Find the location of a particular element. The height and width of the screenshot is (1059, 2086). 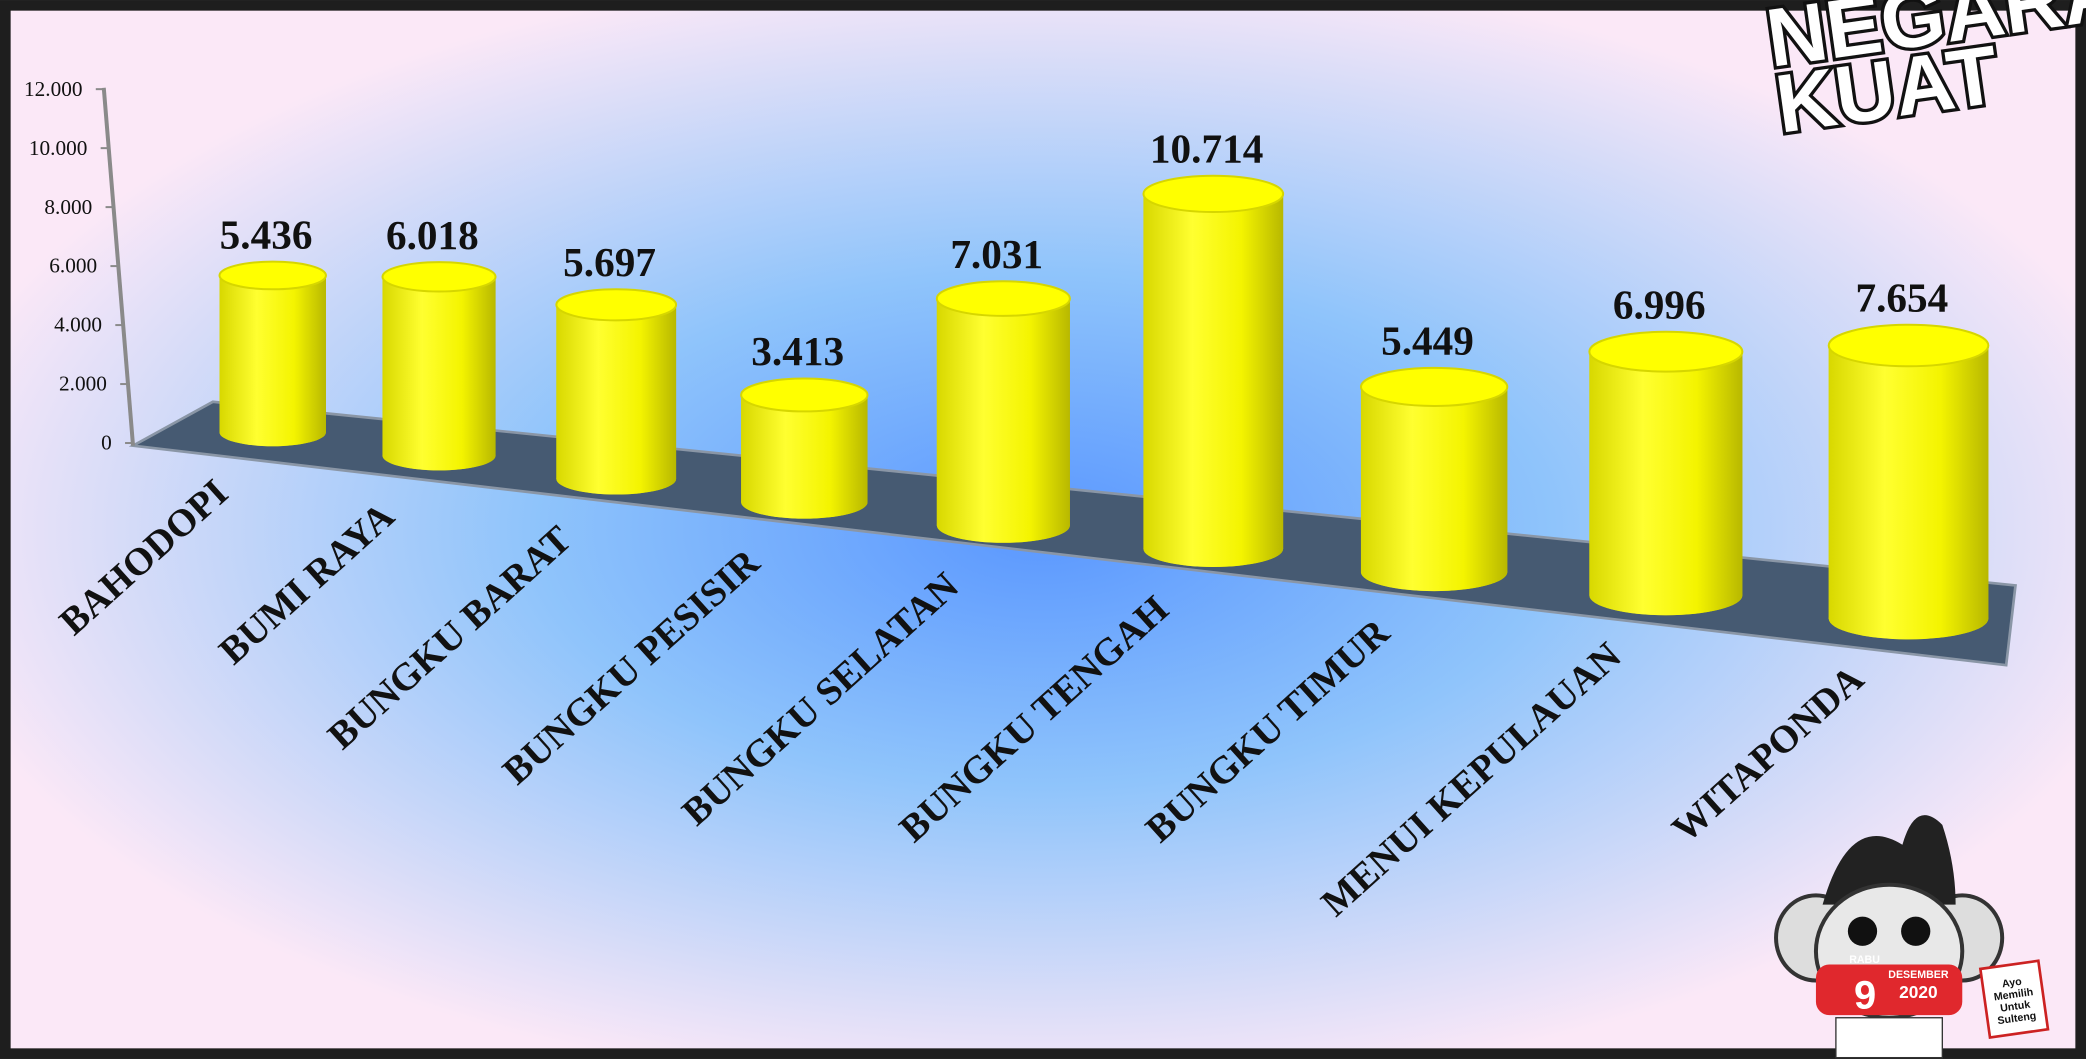

sign-text: Ayo Memilih Untuk Sulteng is located at coordinates (2015, 1001).